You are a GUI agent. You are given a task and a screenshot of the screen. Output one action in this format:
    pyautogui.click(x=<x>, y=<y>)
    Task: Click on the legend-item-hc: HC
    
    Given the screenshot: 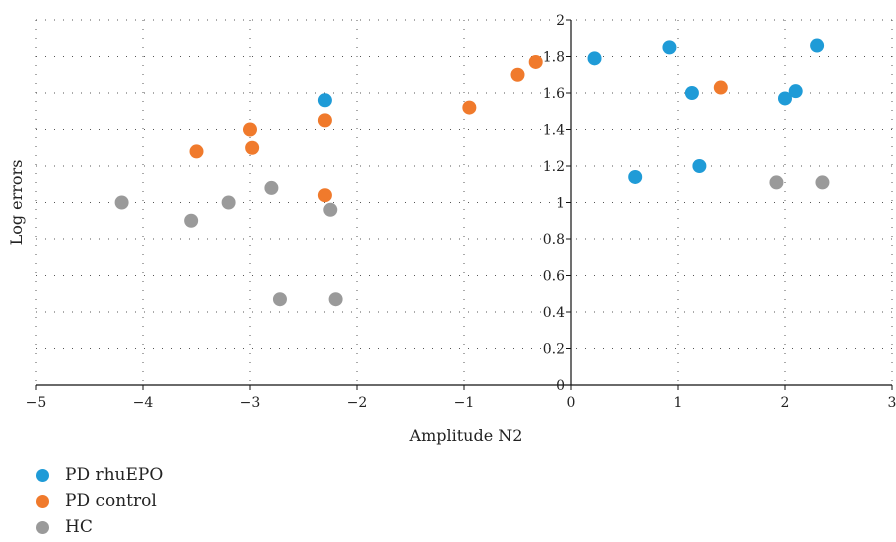 What is the action you would take?
    pyautogui.click(x=99, y=527)
    